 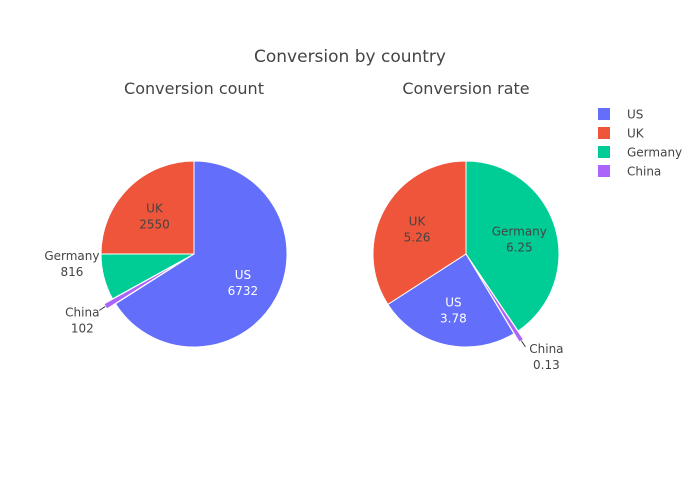 What do you see at coordinates (71, 272) in the screenshot?
I see `slice-value-germany: 816` at bounding box center [71, 272].